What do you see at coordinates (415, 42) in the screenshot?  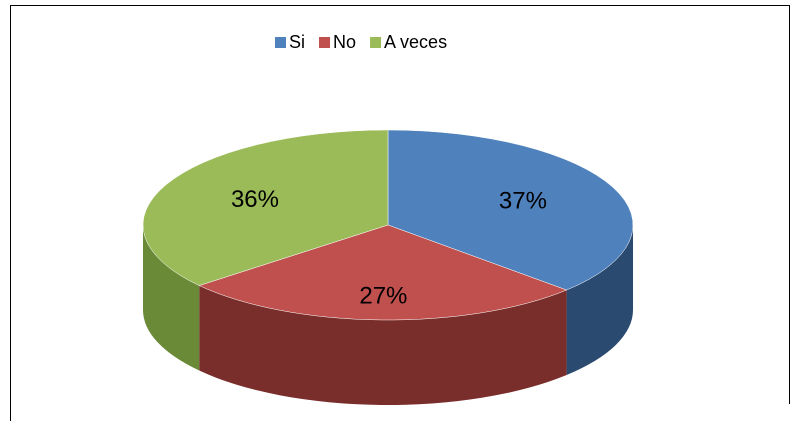 I see `legend-label: A veces` at bounding box center [415, 42].